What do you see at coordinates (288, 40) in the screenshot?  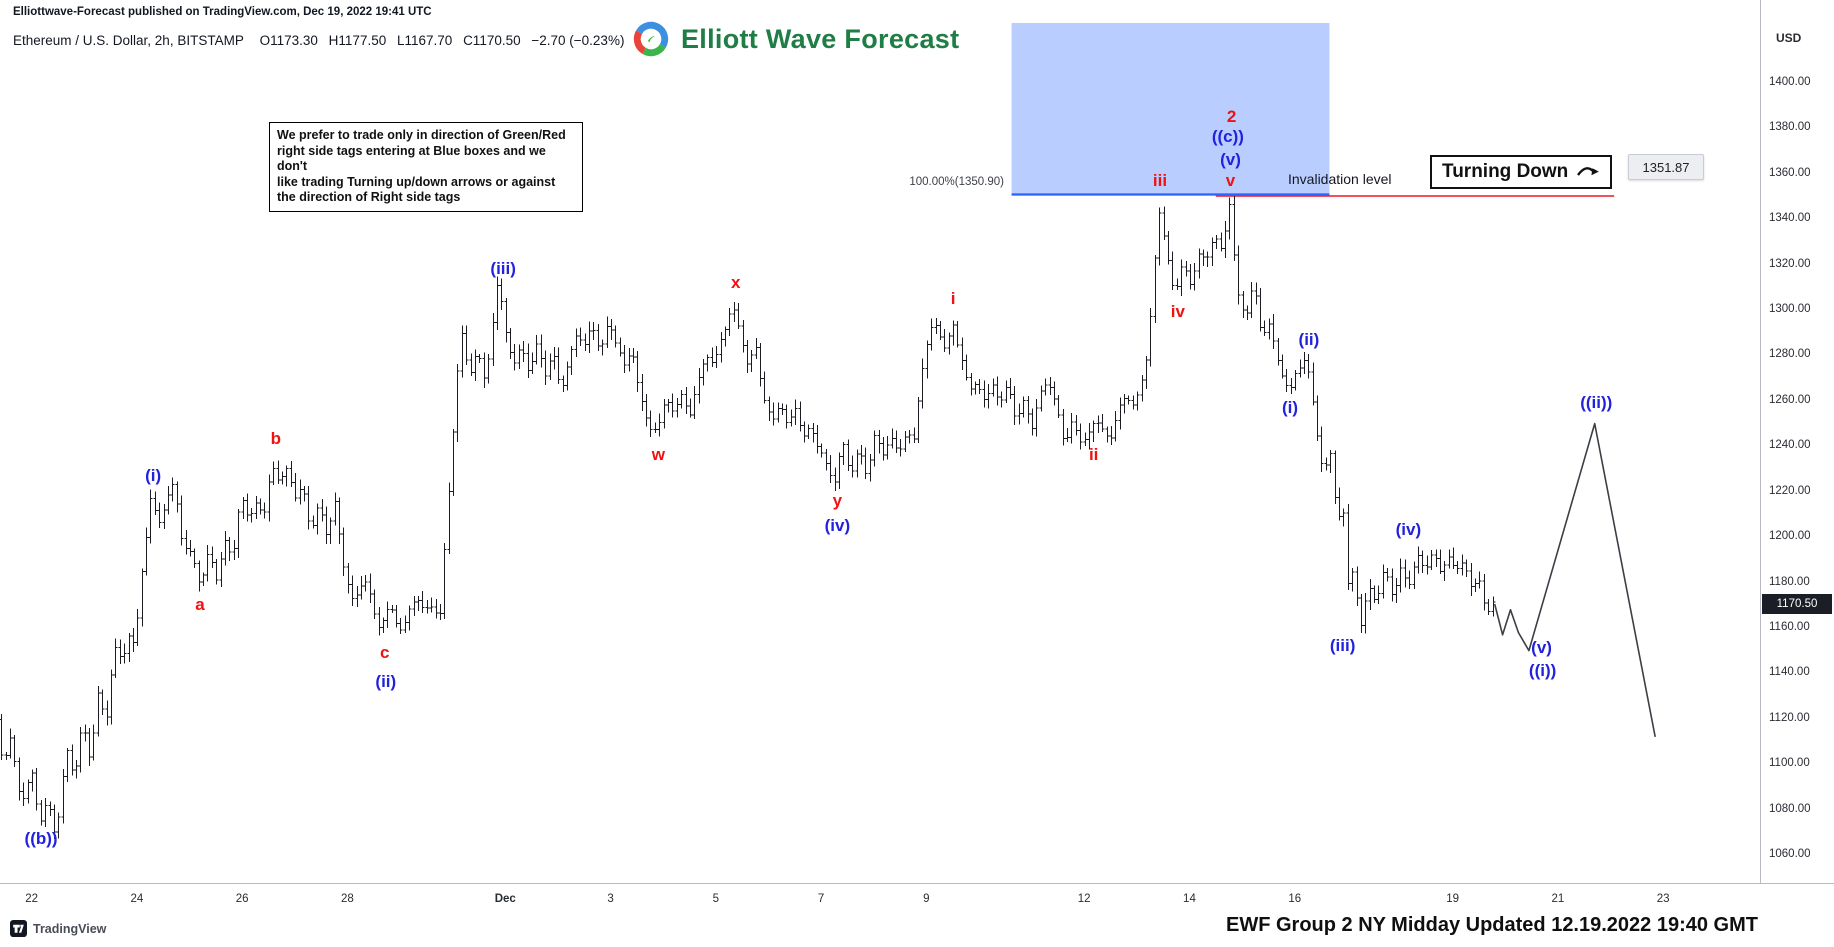 I see `open-value: O1173.30` at bounding box center [288, 40].